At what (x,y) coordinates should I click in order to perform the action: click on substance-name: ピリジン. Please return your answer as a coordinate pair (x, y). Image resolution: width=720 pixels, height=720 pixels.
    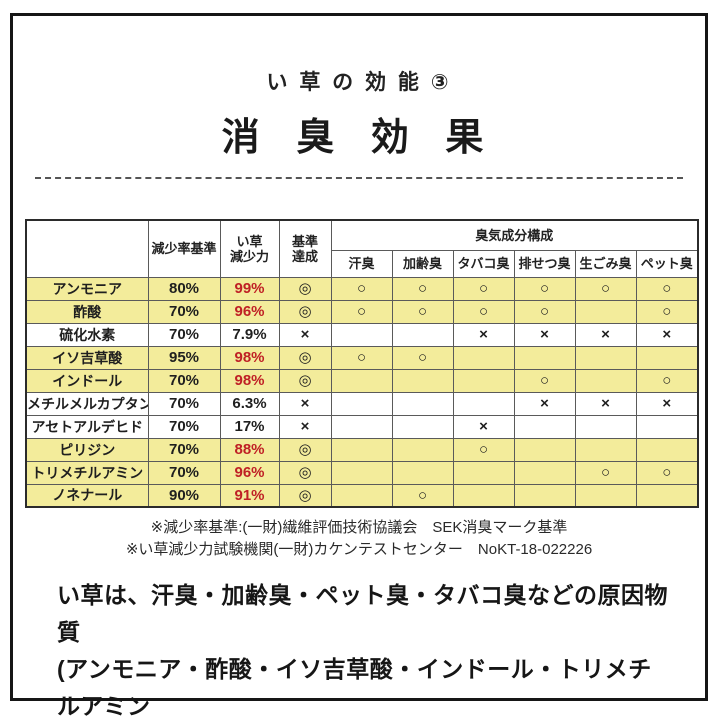
    Looking at the image, I should click on (87, 449).